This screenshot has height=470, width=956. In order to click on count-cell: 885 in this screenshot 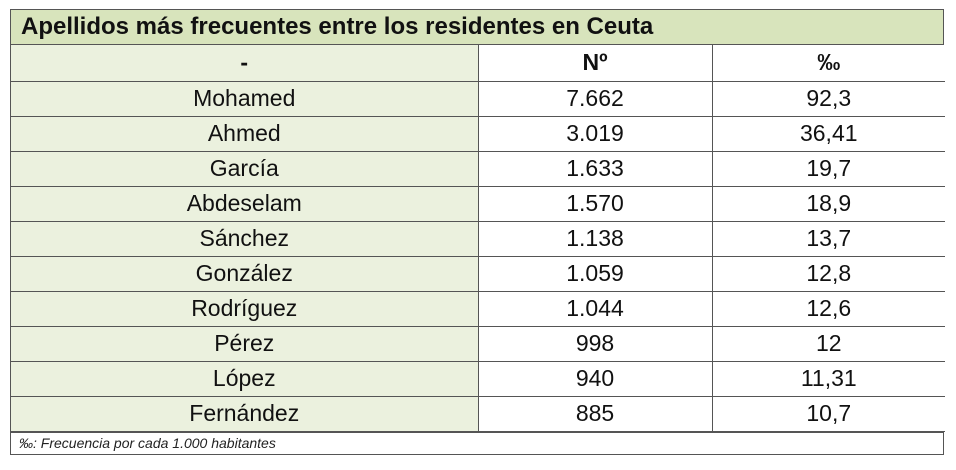, I will do `click(595, 413)`.